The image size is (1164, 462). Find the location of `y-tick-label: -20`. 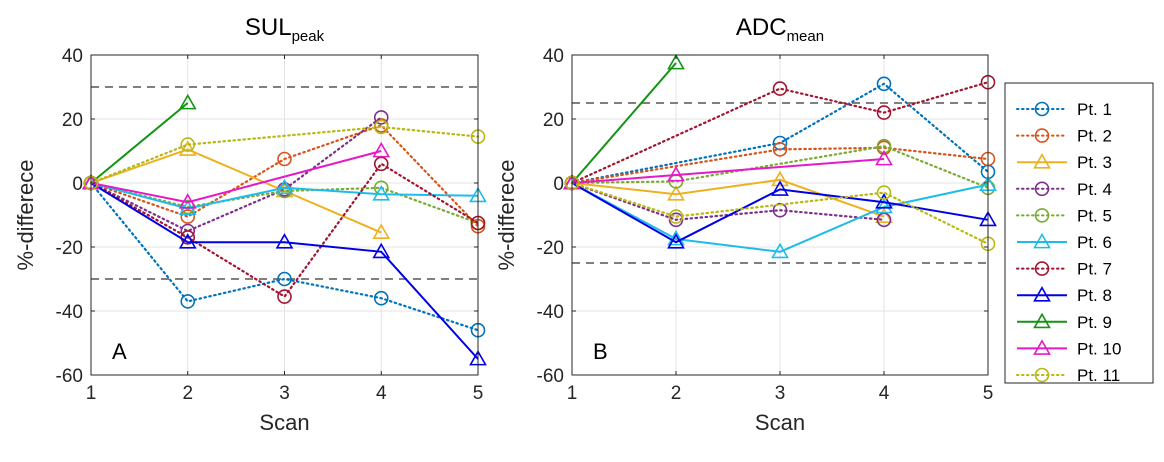

y-tick-label: -20 is located at coordinates (69, 248).